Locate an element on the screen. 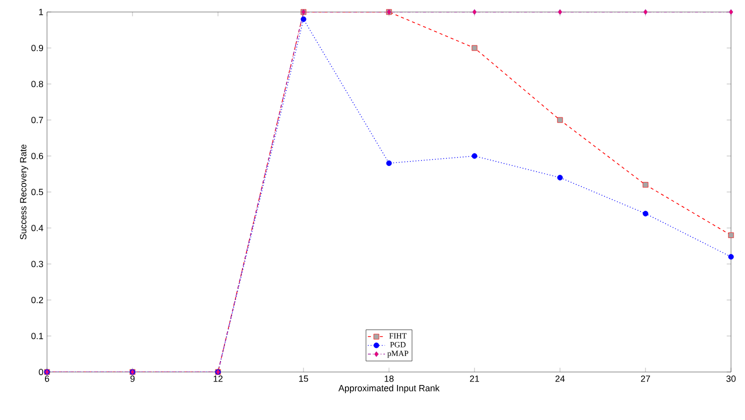 The height and width of the screenshot is (420, 745). y-tick-label: 0.2 is located at coordinates (37, 300).